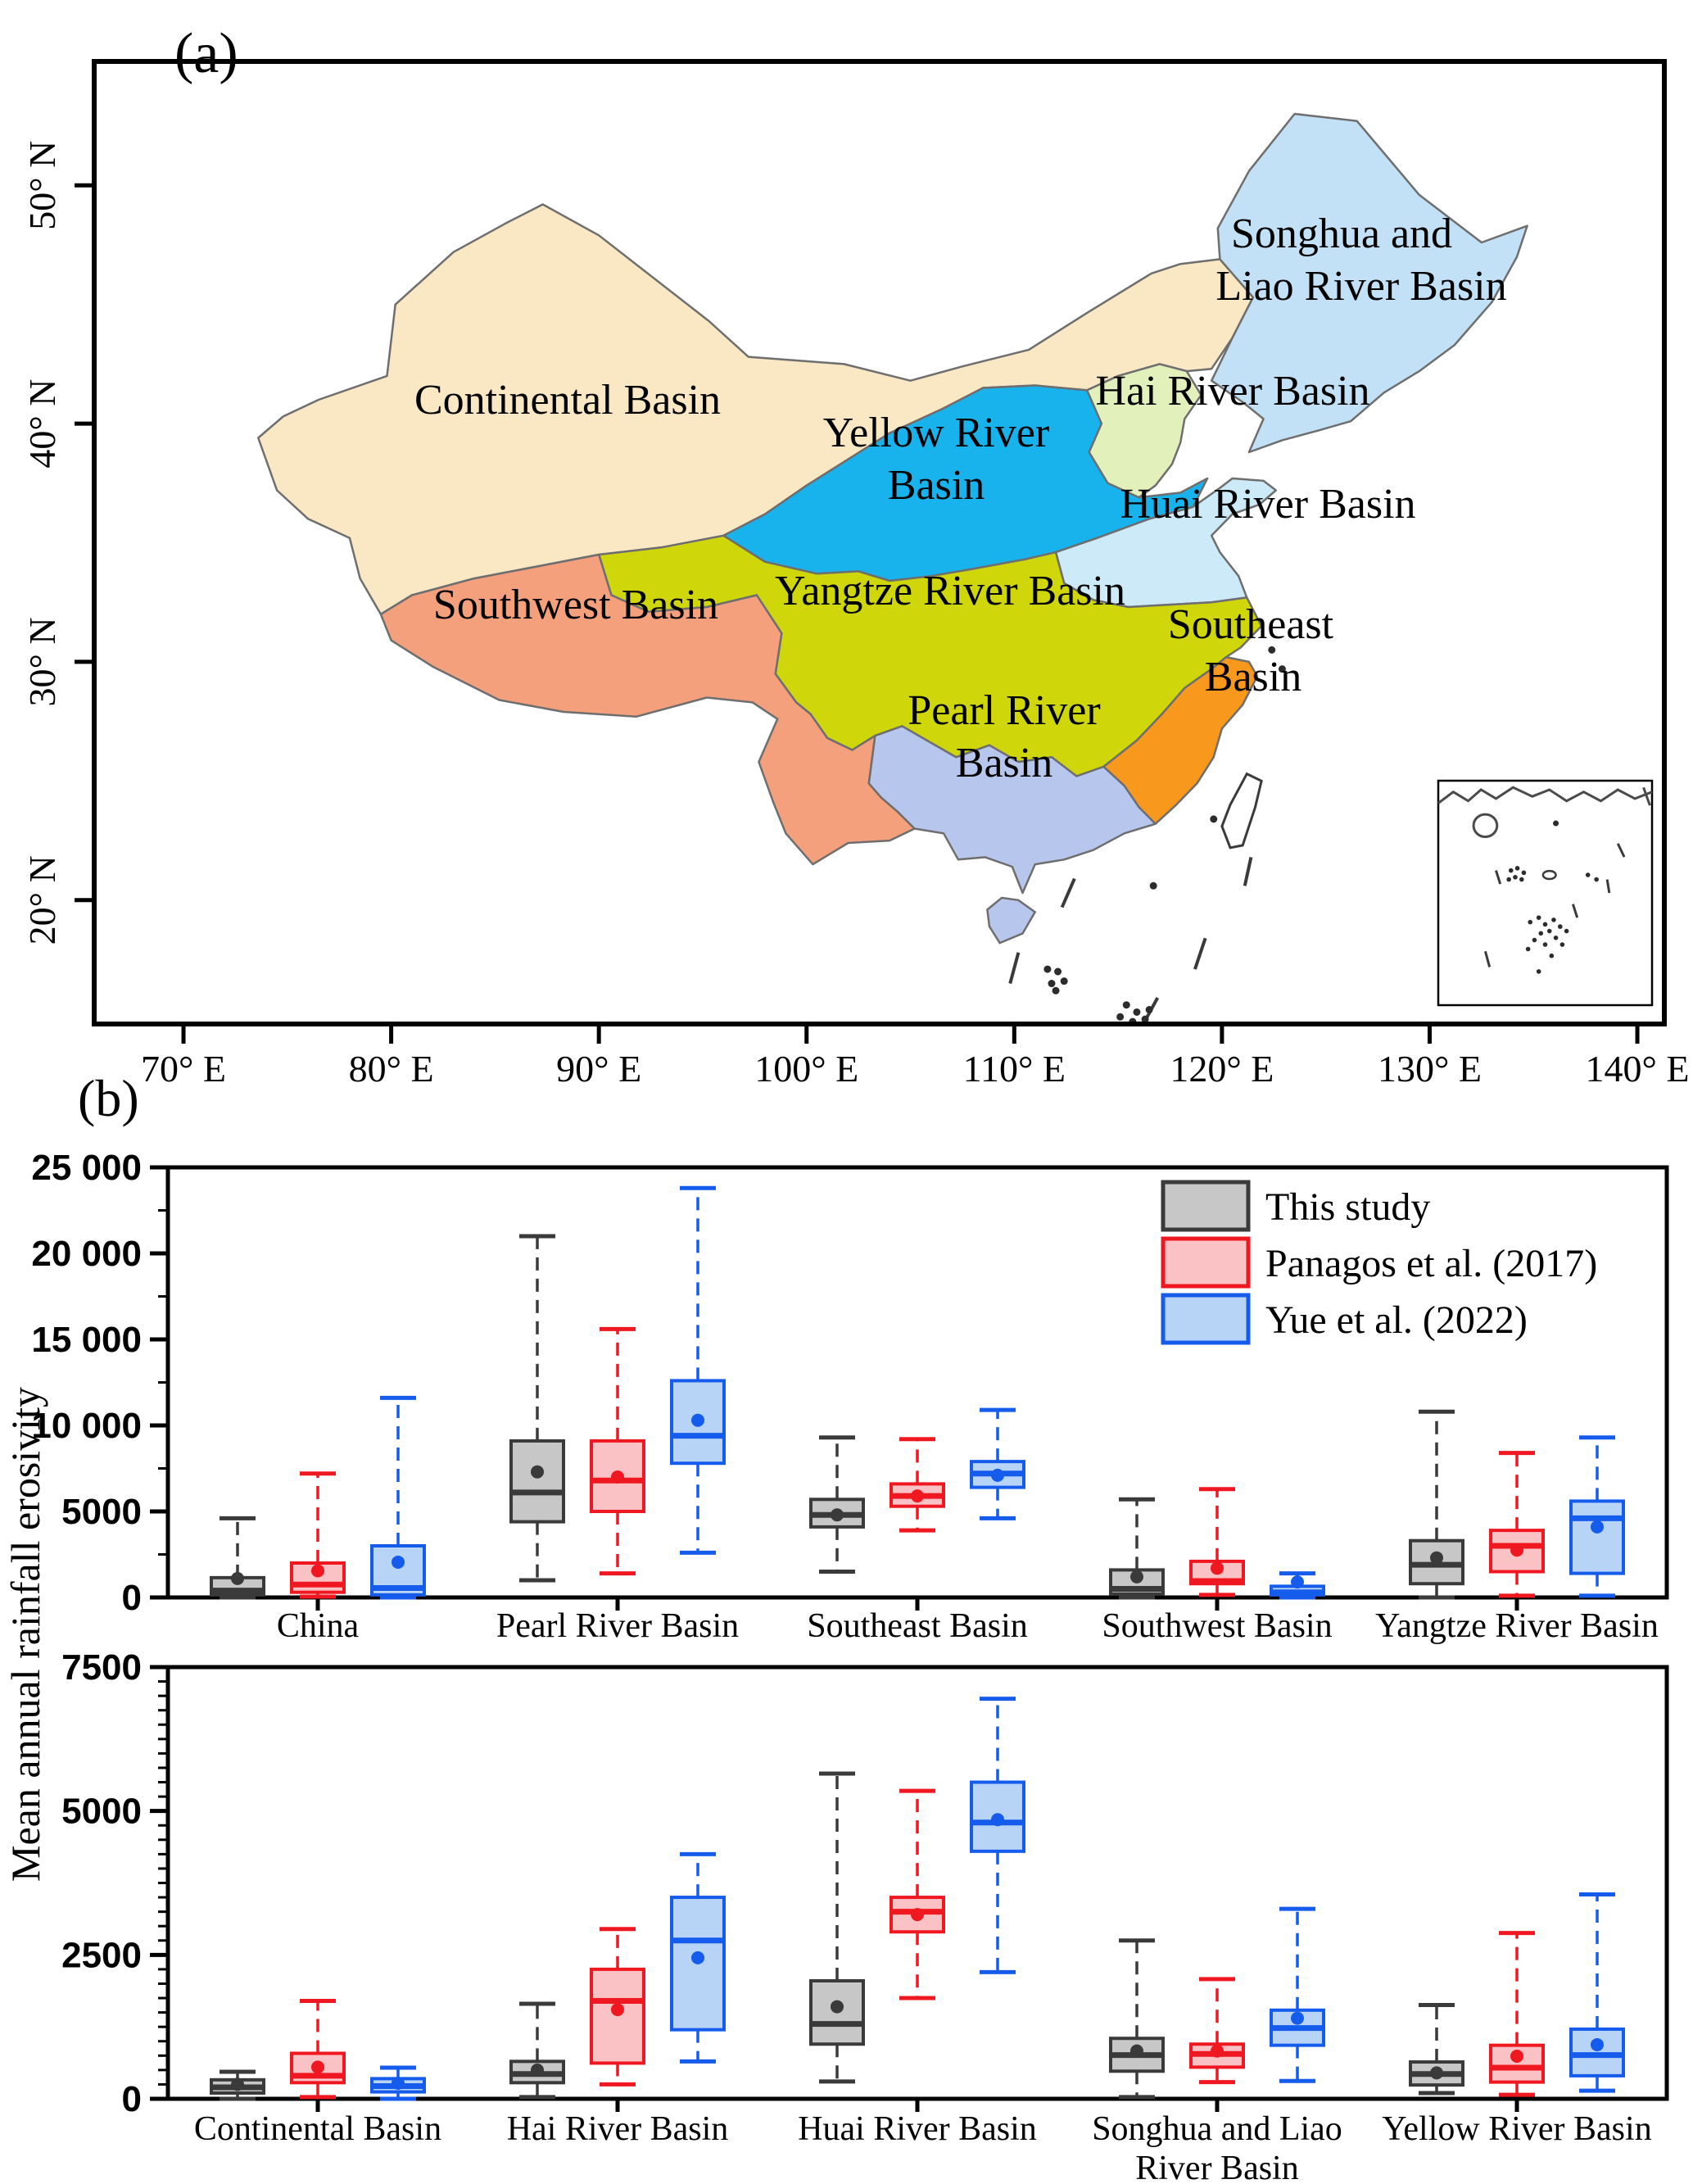 Image resolution: width=1693 pixels, height=2184 pixels. Describe the element at coordinates (1004, 711) in the screenshot. I see `basin-label-pearl-line1: Pearl River` at that location.